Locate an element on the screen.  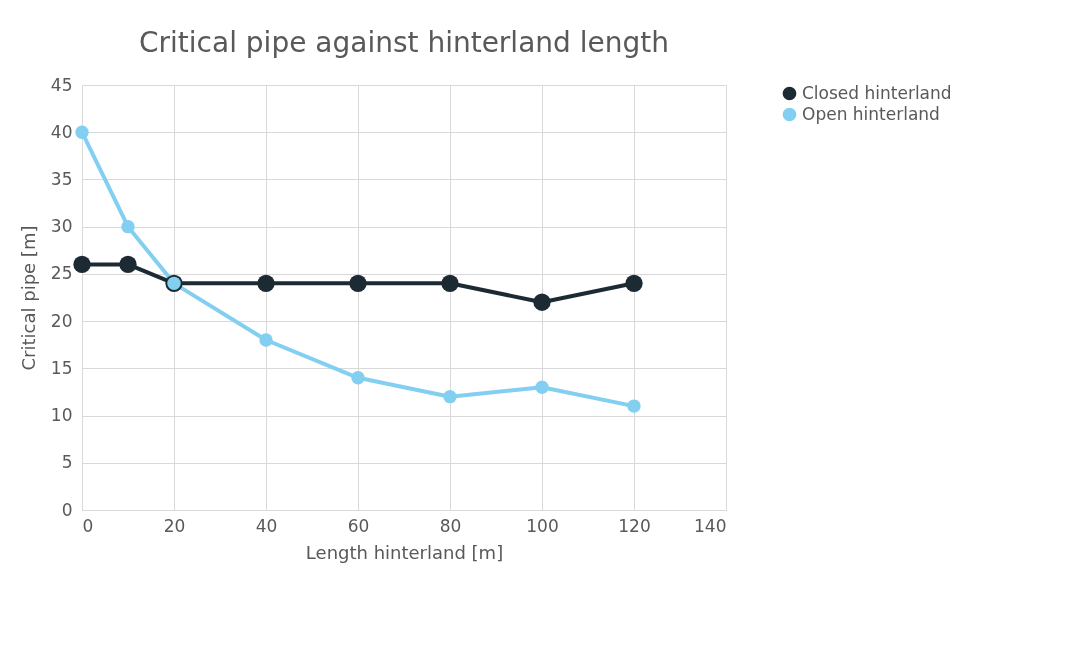
y-tick-label: 45 is located at coordinates (61, 84).